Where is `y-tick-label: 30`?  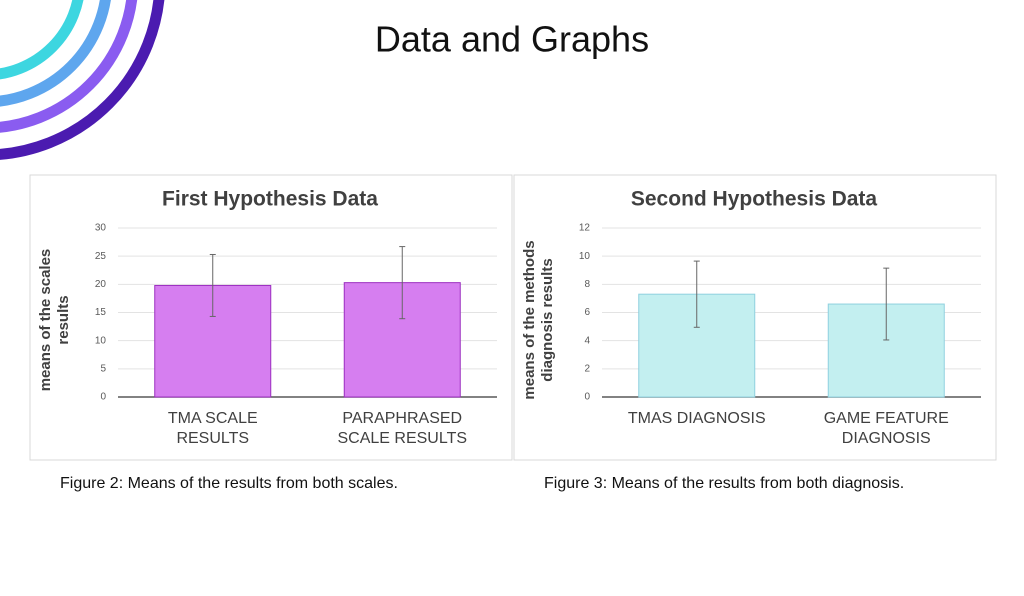
y-tick-label: 30 is located at coordinates (101, 228).